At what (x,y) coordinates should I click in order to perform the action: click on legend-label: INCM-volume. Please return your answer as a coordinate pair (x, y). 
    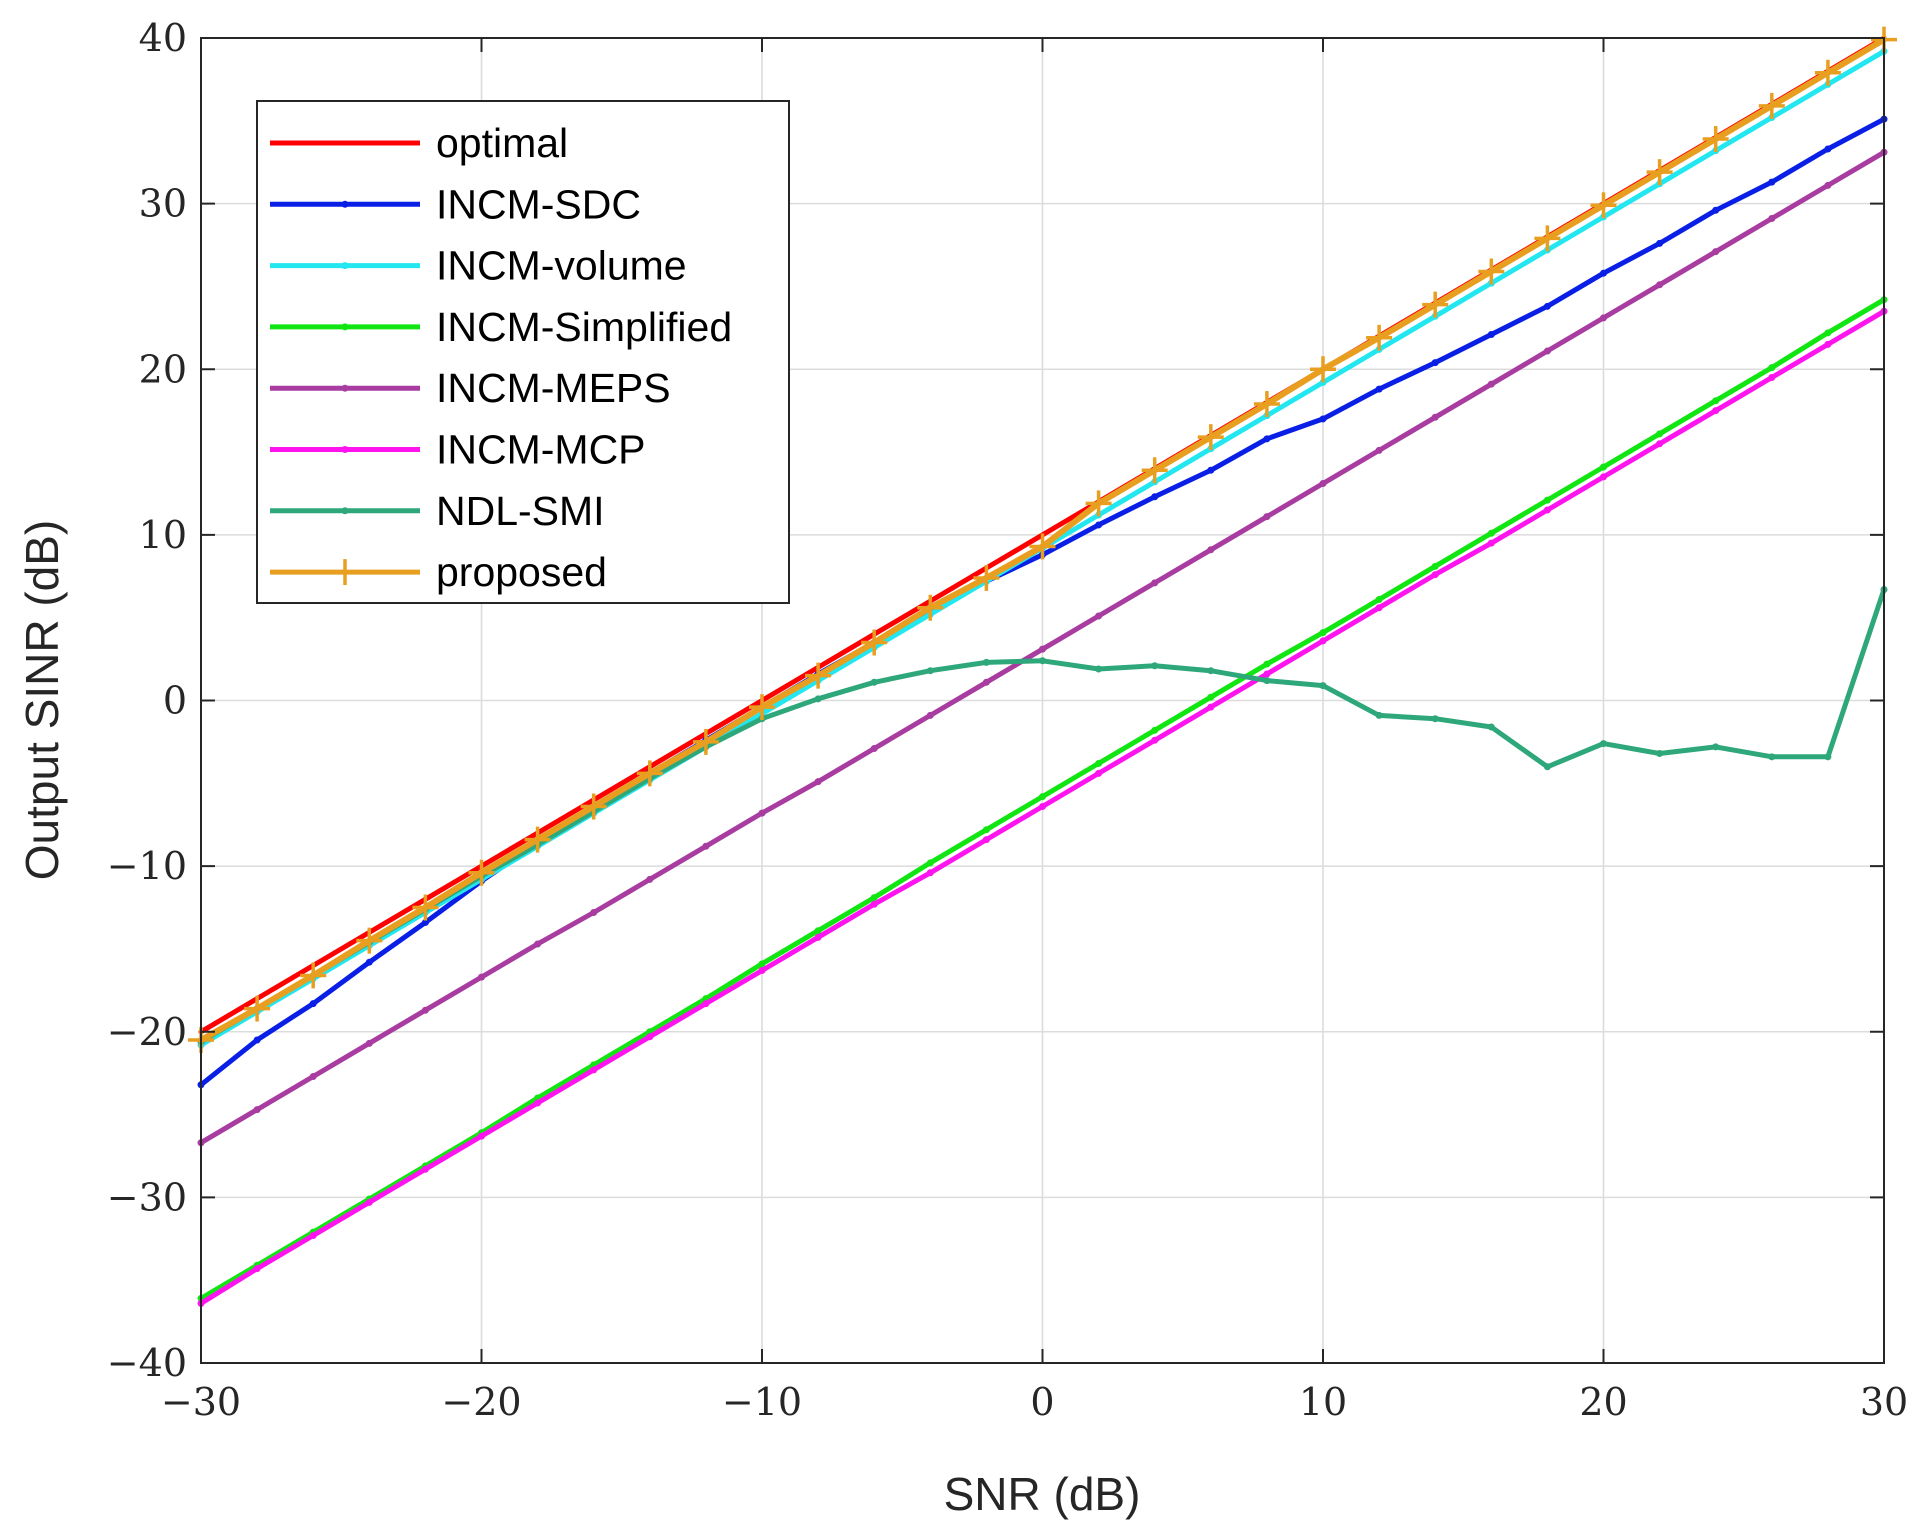
    Looking at the image, I should click on (561, 266).